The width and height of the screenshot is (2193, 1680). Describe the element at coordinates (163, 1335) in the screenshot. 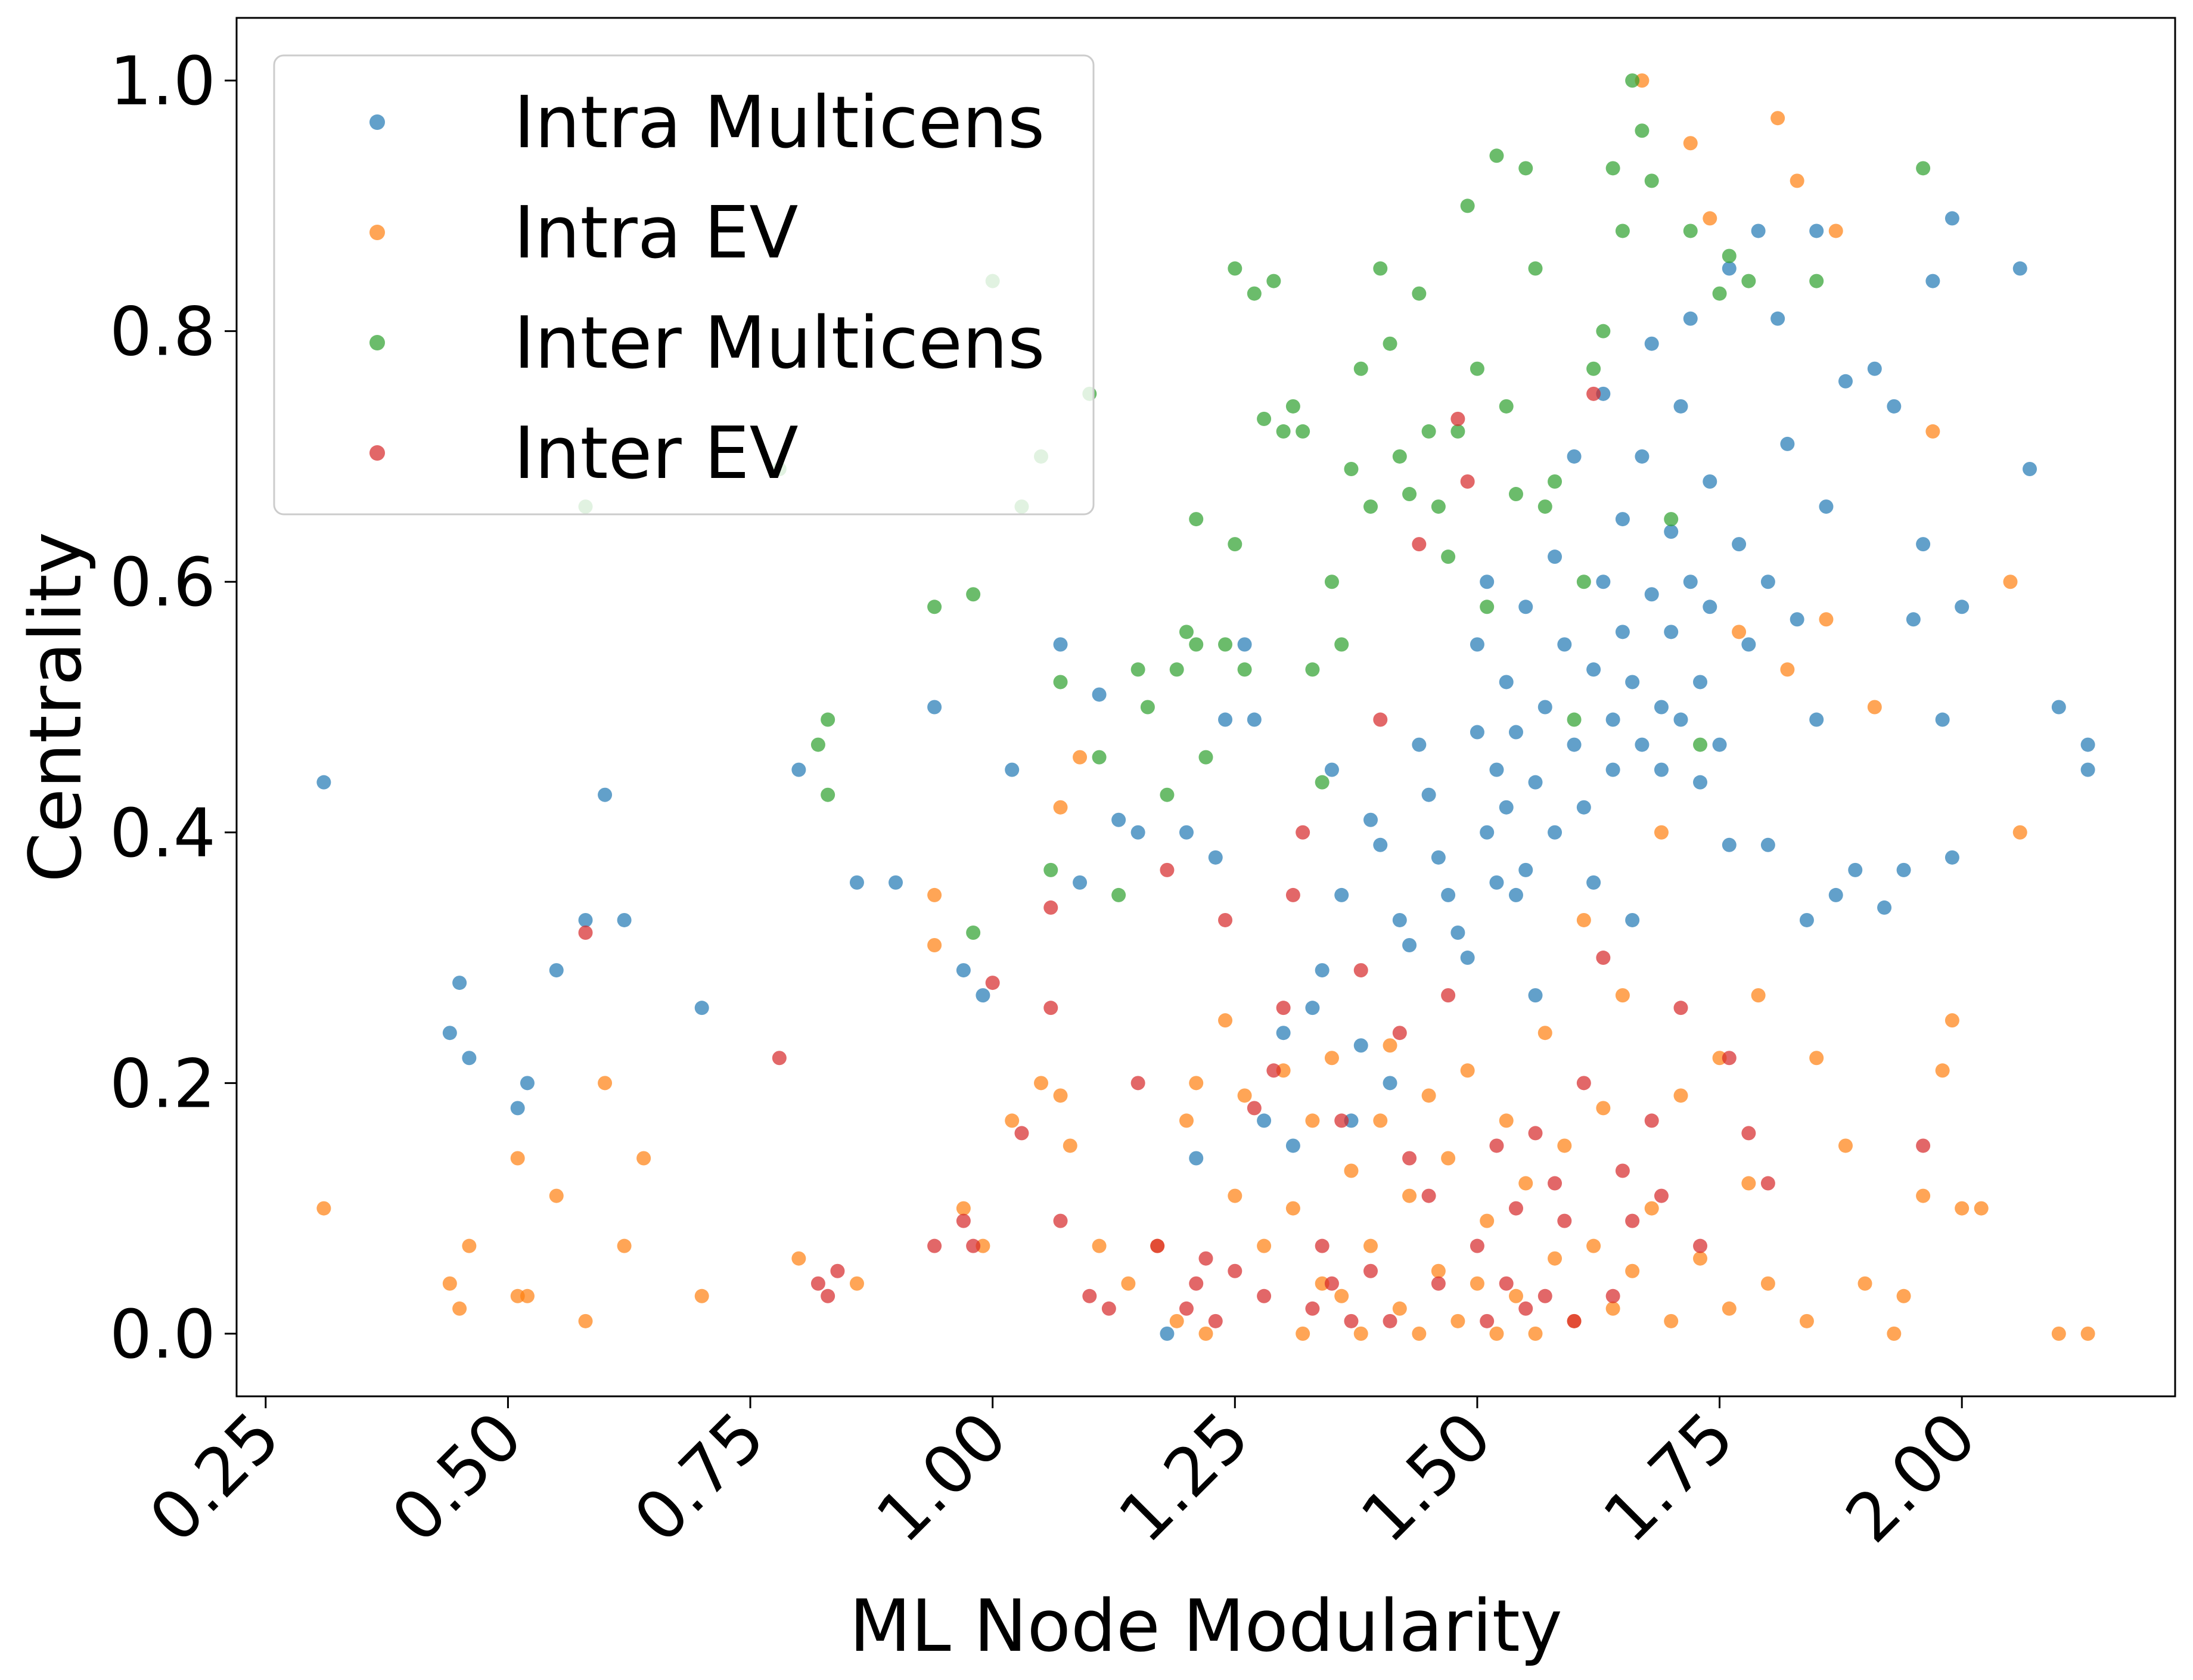

I see `y-tick-label: 0.0` at that location.